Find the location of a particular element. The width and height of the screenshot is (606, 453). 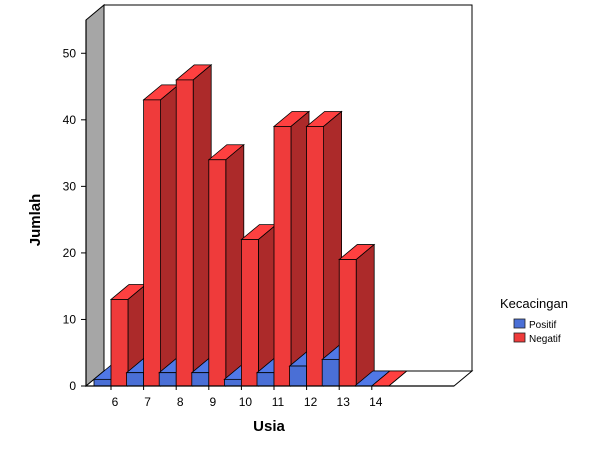

legend-swatch-negatif is located at coordinates (519, 337).